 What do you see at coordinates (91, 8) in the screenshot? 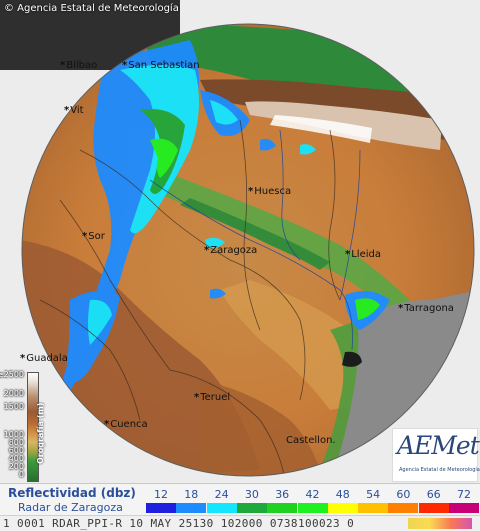
I see `copyright-text: © Agencia Estatal de Meteorología` at bounding box center [91, 8].